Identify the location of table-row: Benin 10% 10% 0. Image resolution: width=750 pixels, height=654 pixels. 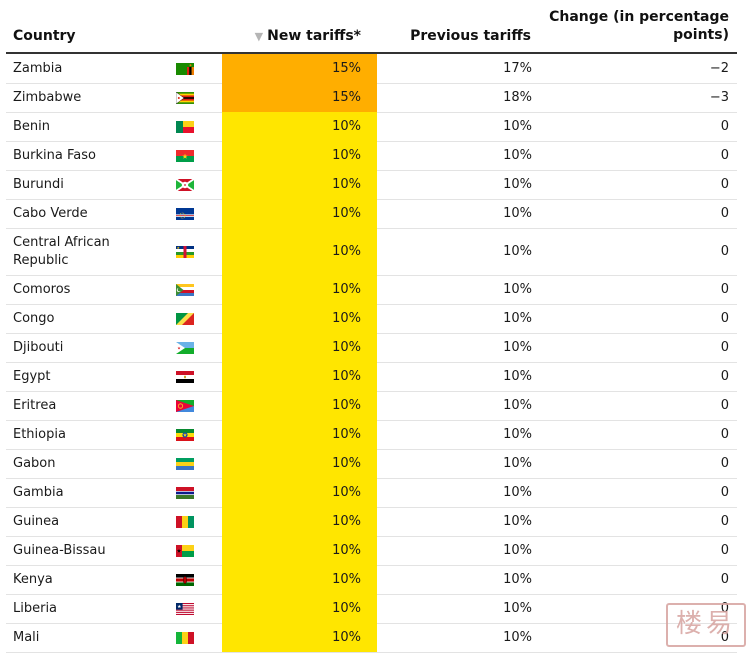
(371, 127).